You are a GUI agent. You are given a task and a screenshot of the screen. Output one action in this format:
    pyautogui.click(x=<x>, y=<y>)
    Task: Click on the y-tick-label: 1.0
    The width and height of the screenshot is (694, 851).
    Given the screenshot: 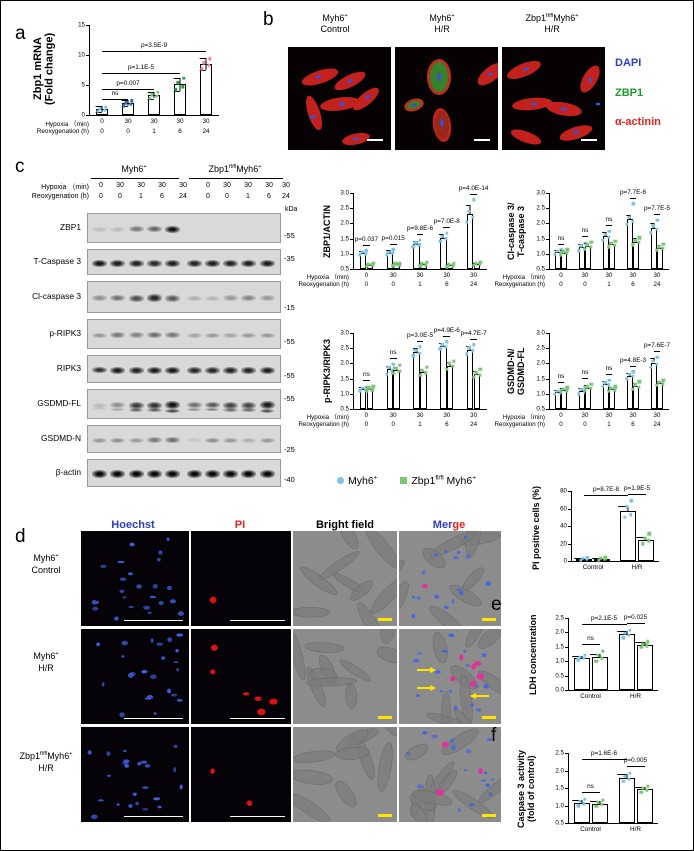 What is the action you would take?
    pyautogui.click(x=559, y=805)
    